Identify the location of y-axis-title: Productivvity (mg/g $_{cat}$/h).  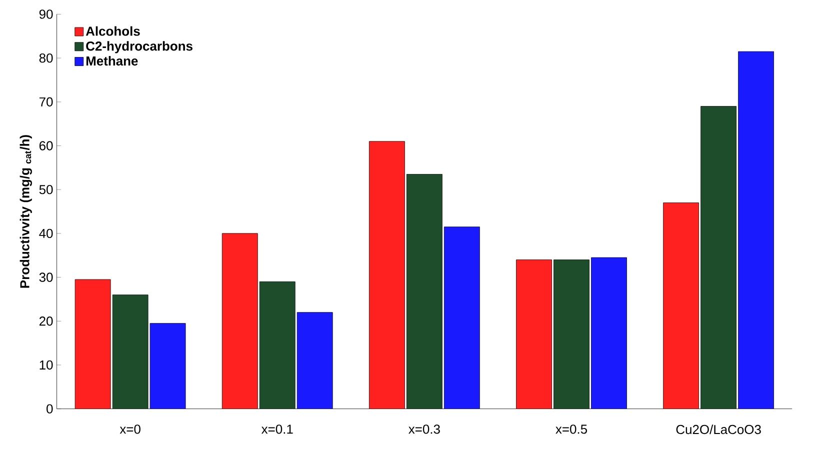
(26, 211).